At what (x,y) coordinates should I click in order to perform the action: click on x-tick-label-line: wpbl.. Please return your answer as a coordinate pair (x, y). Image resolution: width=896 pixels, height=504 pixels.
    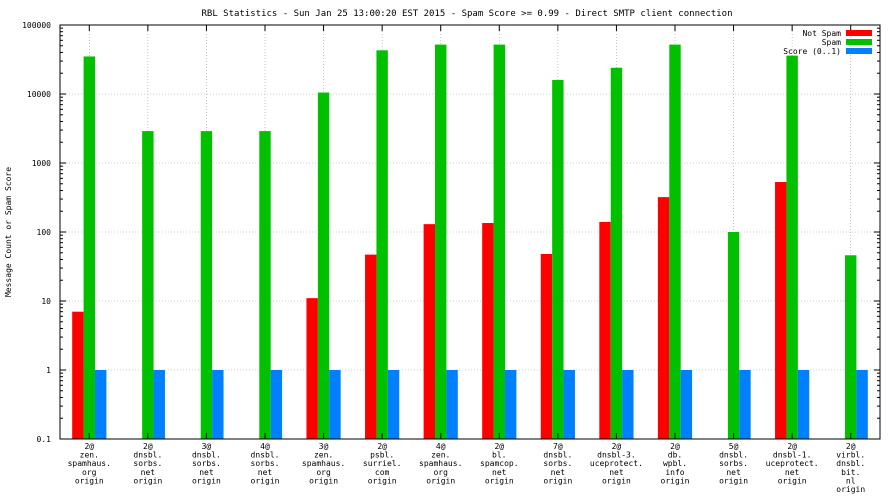
    Looking at the image, I should click on (675, 463).